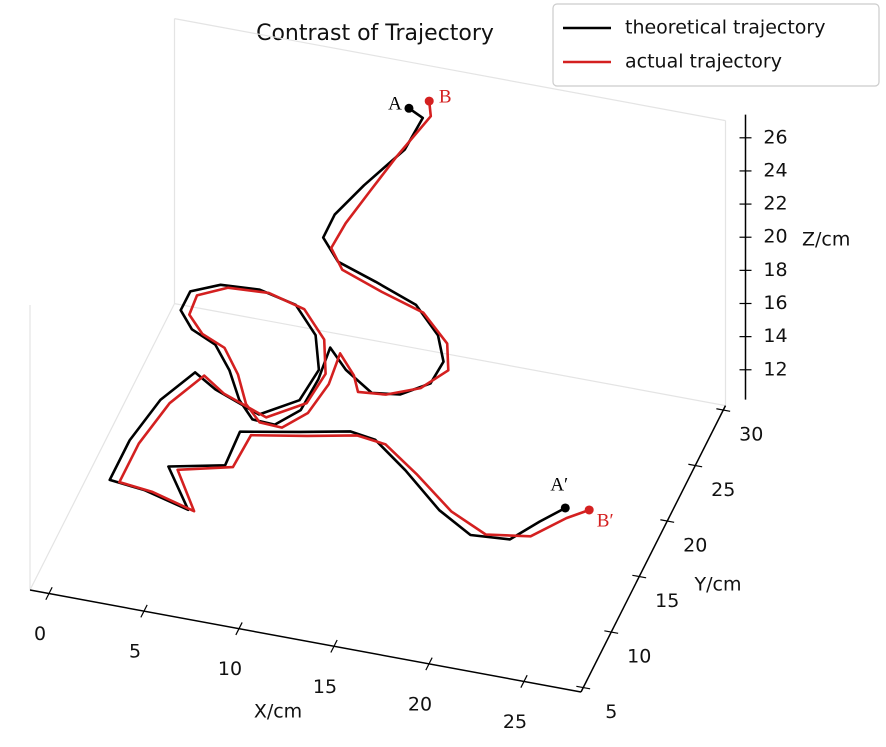  Describe the element at coordinates (775, 336) in the screenshot. I see `z-tick-label: 14` at that location.